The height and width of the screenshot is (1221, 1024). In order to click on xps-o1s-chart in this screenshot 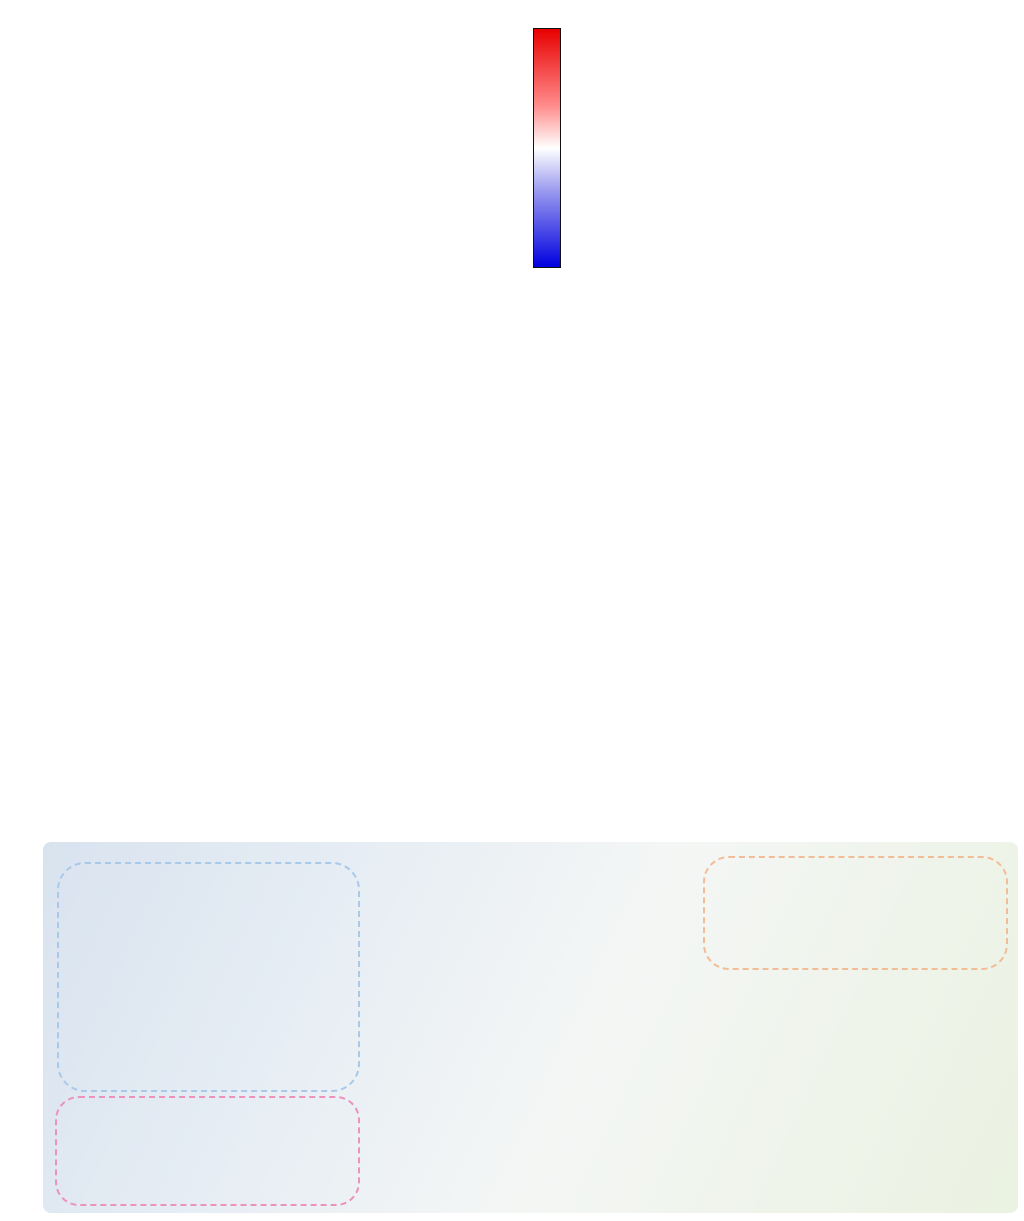, I will do `click(455, 691)`.